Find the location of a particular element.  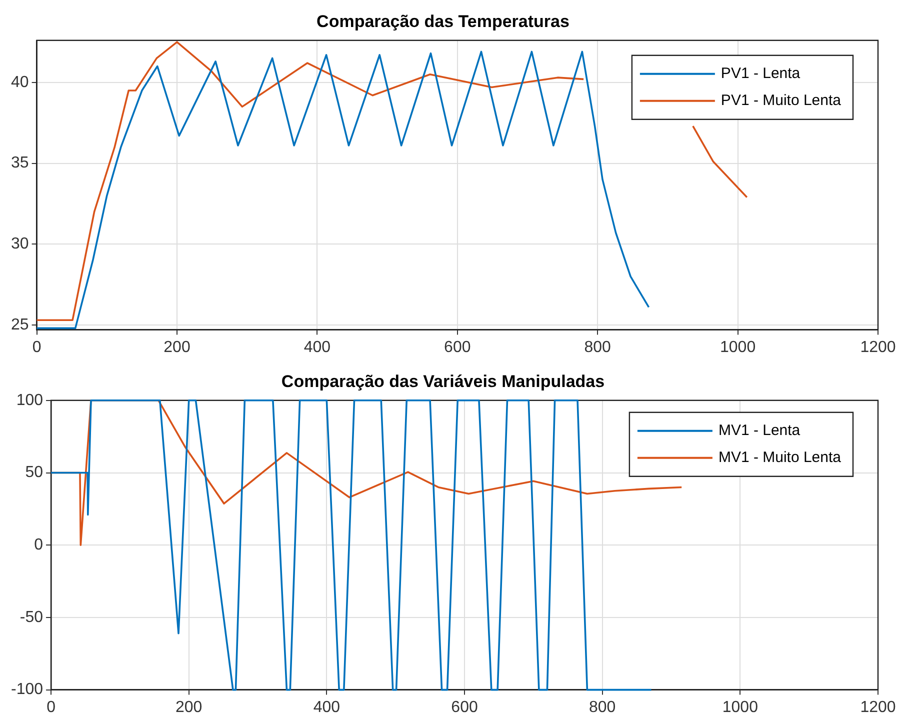

y-tick-label: 35 is located at coordinates (20, 163).